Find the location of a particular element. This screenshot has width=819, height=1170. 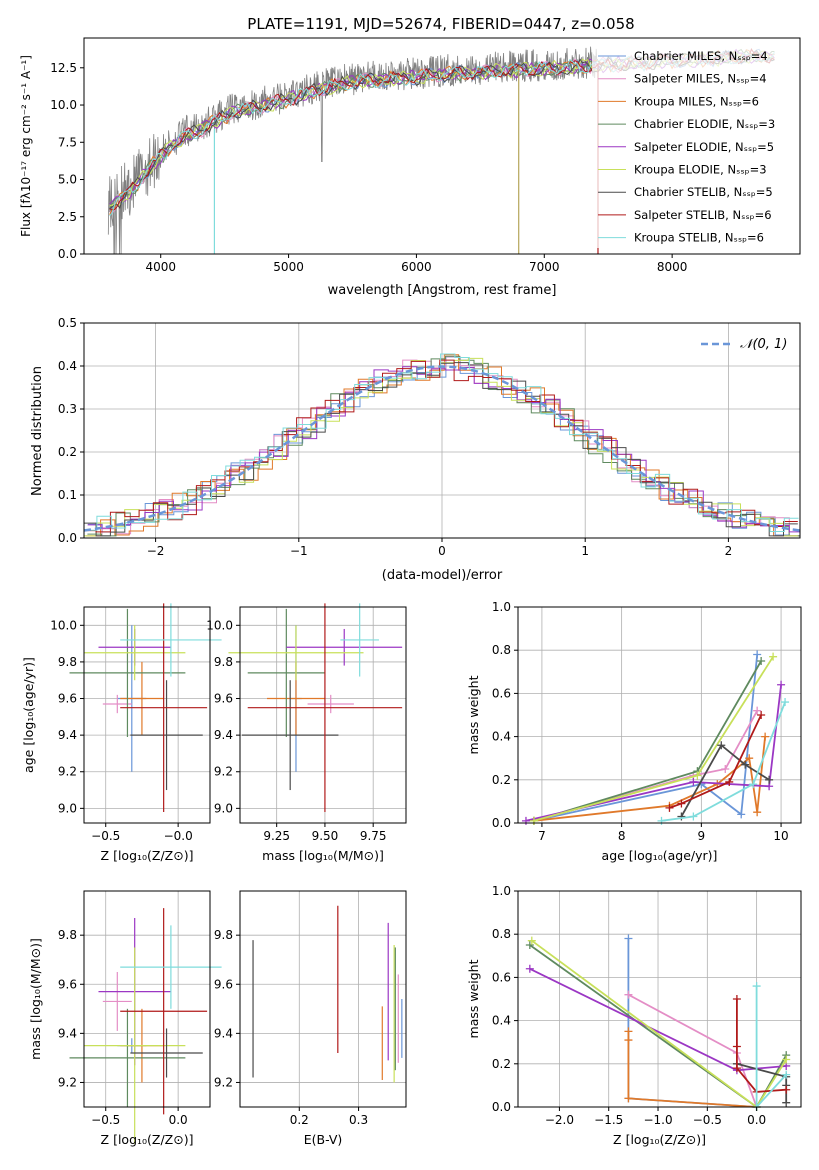

legend-label: Kroupa STELIB, Nₛₛₚ=6 is located at coordinates (699, 238).